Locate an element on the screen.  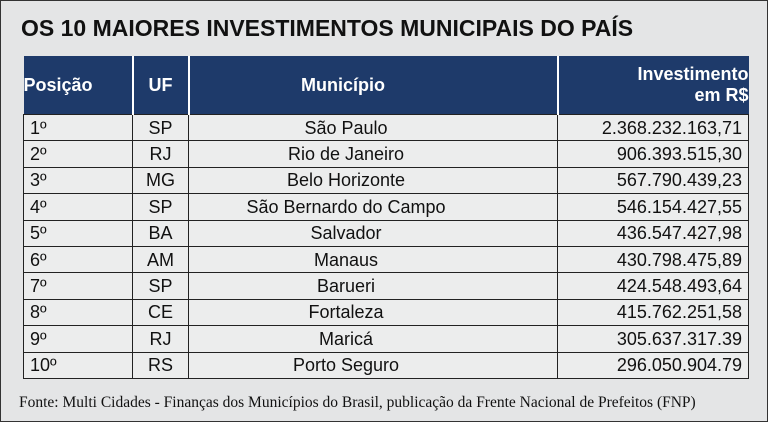
table-cell: 430.798.475,89 is located at coordinates (653, 259).